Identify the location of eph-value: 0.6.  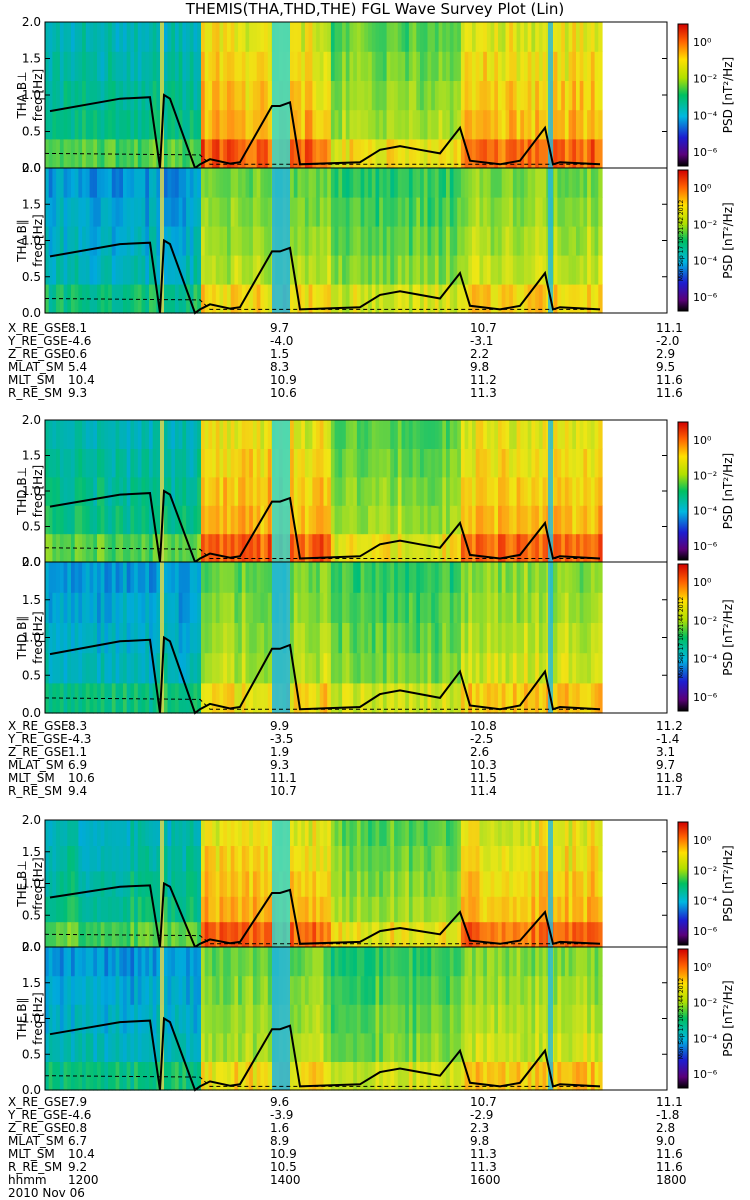
(78, 354).